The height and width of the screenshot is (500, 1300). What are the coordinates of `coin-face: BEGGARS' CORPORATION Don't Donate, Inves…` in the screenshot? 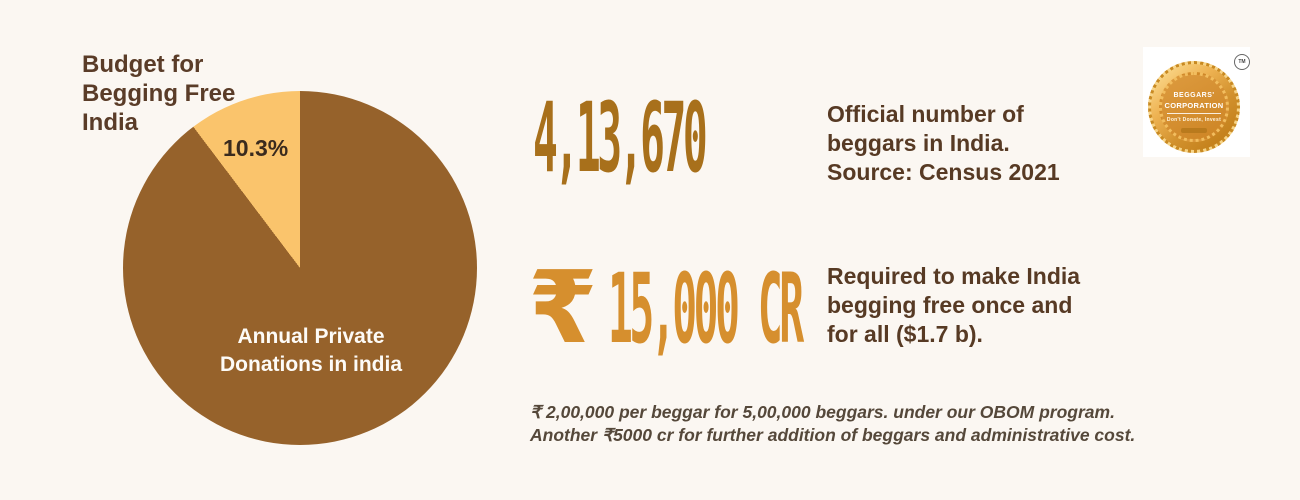 It's located at (1194, 107).